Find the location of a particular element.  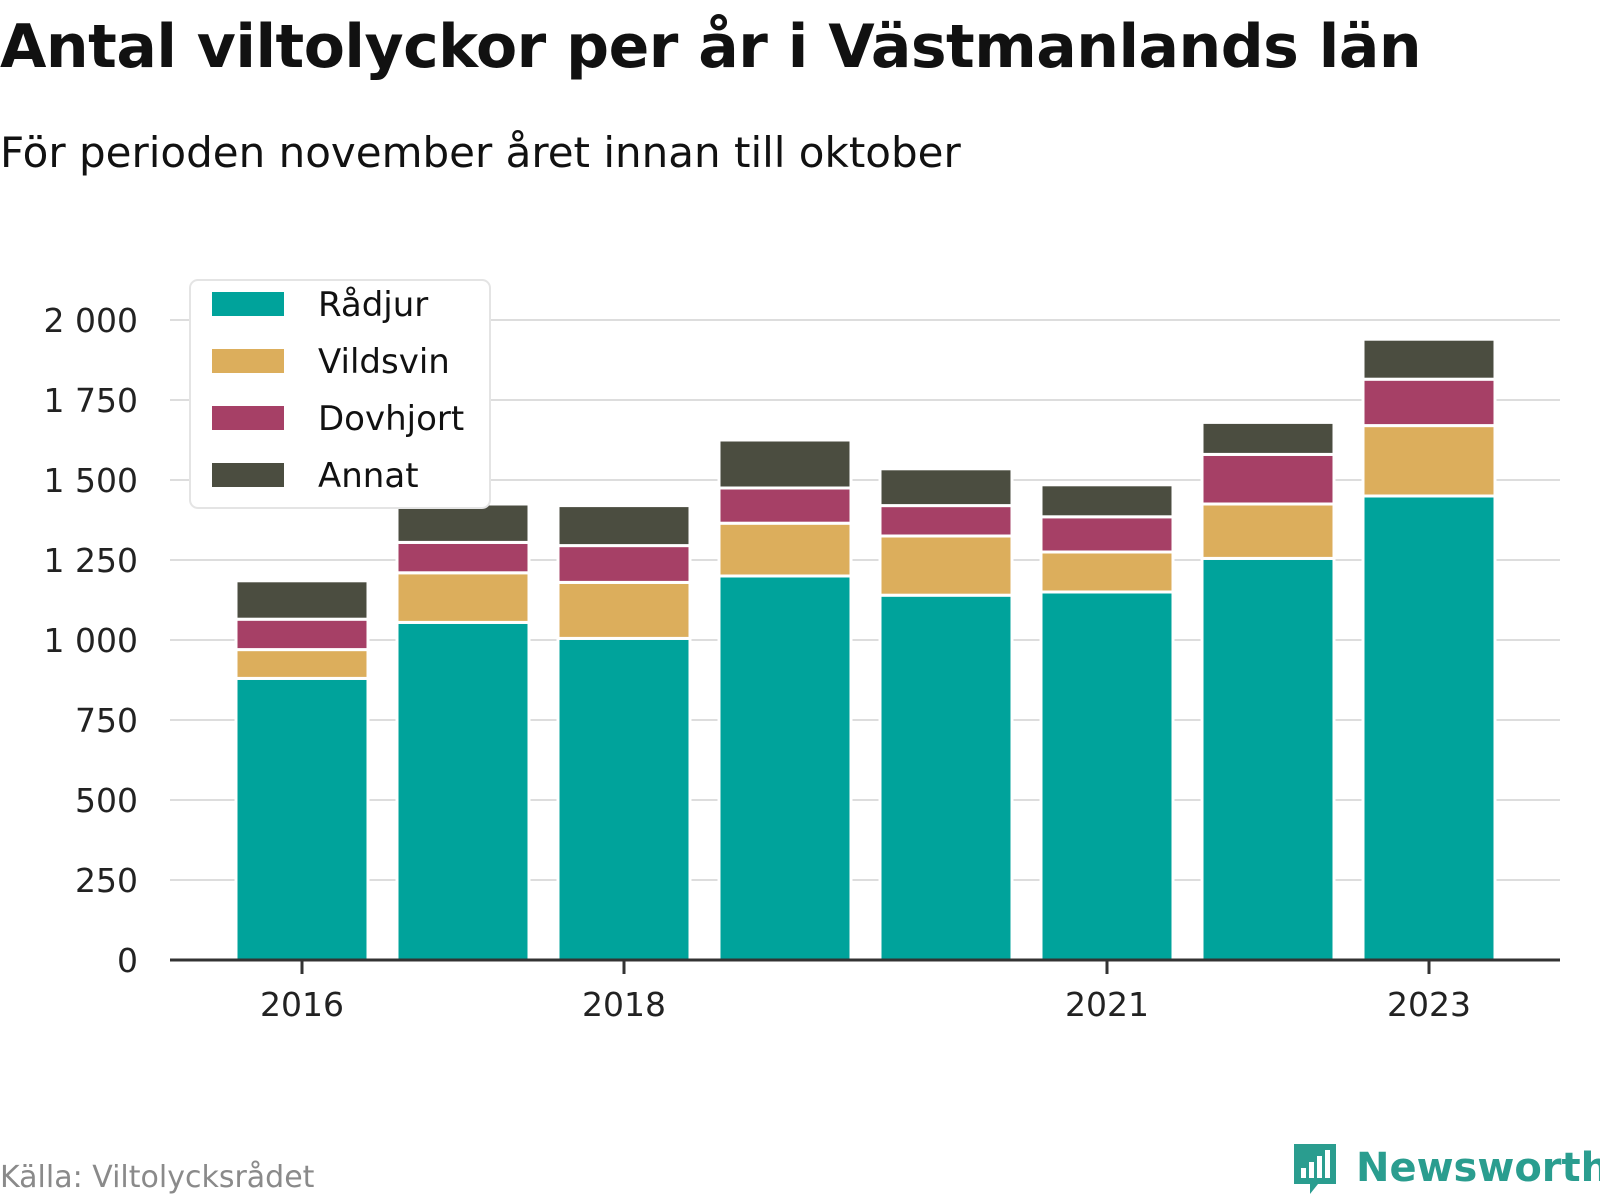

y-tick-label: 0 is located at coordinates (127, 960).